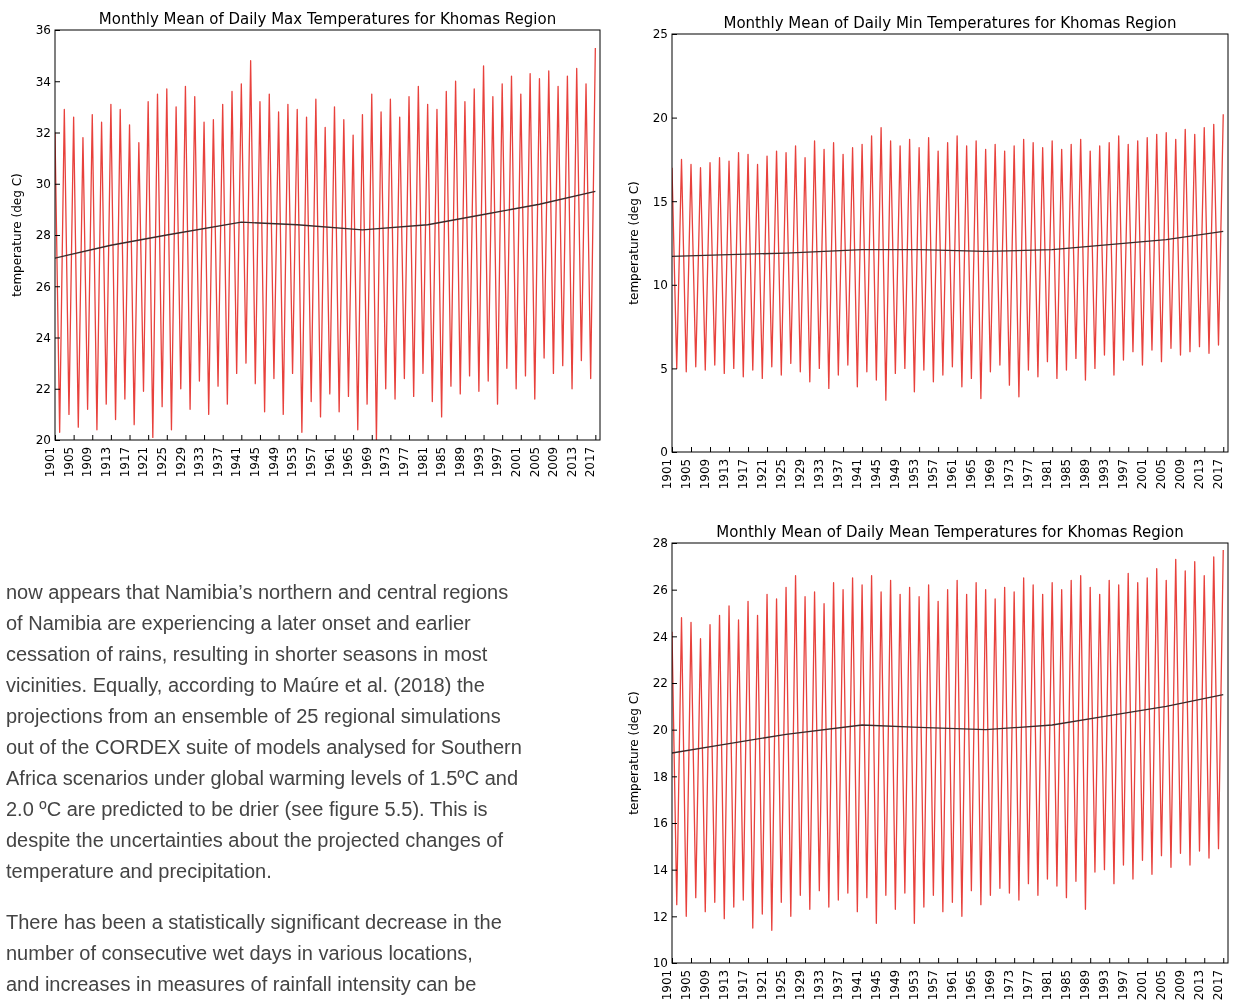 The height and width of the screenshot is (1007, 1240). I want to click on x-tick-label: 1941, so click(857, 985).